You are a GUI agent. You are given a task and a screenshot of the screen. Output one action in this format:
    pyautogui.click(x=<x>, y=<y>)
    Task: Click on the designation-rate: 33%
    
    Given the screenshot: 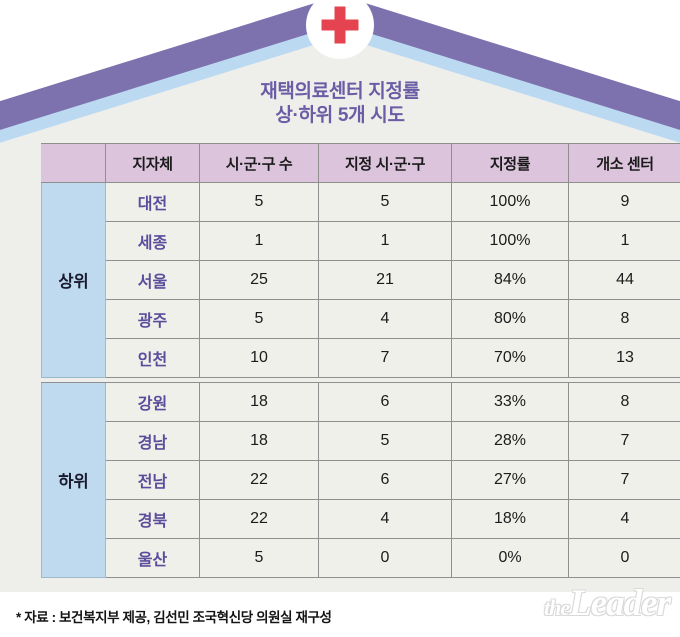 What is the action you would take?
    pyautogui.click(x=510, y=402)
    